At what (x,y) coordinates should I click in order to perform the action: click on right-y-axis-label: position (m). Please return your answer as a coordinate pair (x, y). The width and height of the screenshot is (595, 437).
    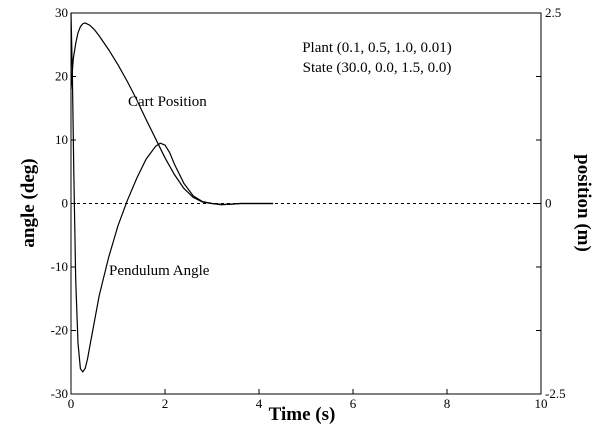
    Looking at the image, I should click on (583, 203).